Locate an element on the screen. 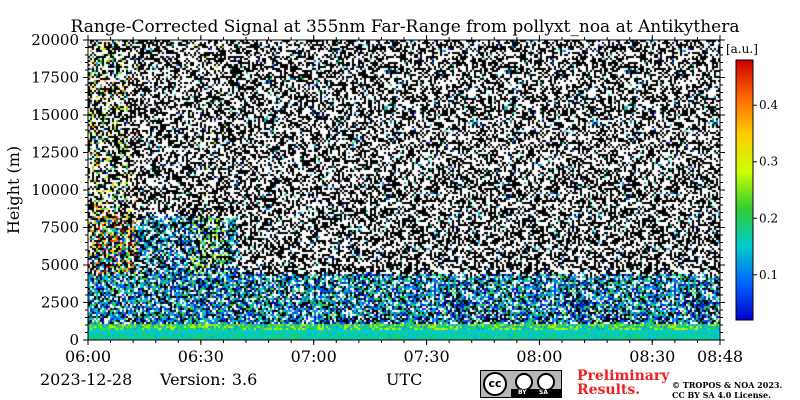  y-axis-label: Height (m) is located at coordinates (13, 190).